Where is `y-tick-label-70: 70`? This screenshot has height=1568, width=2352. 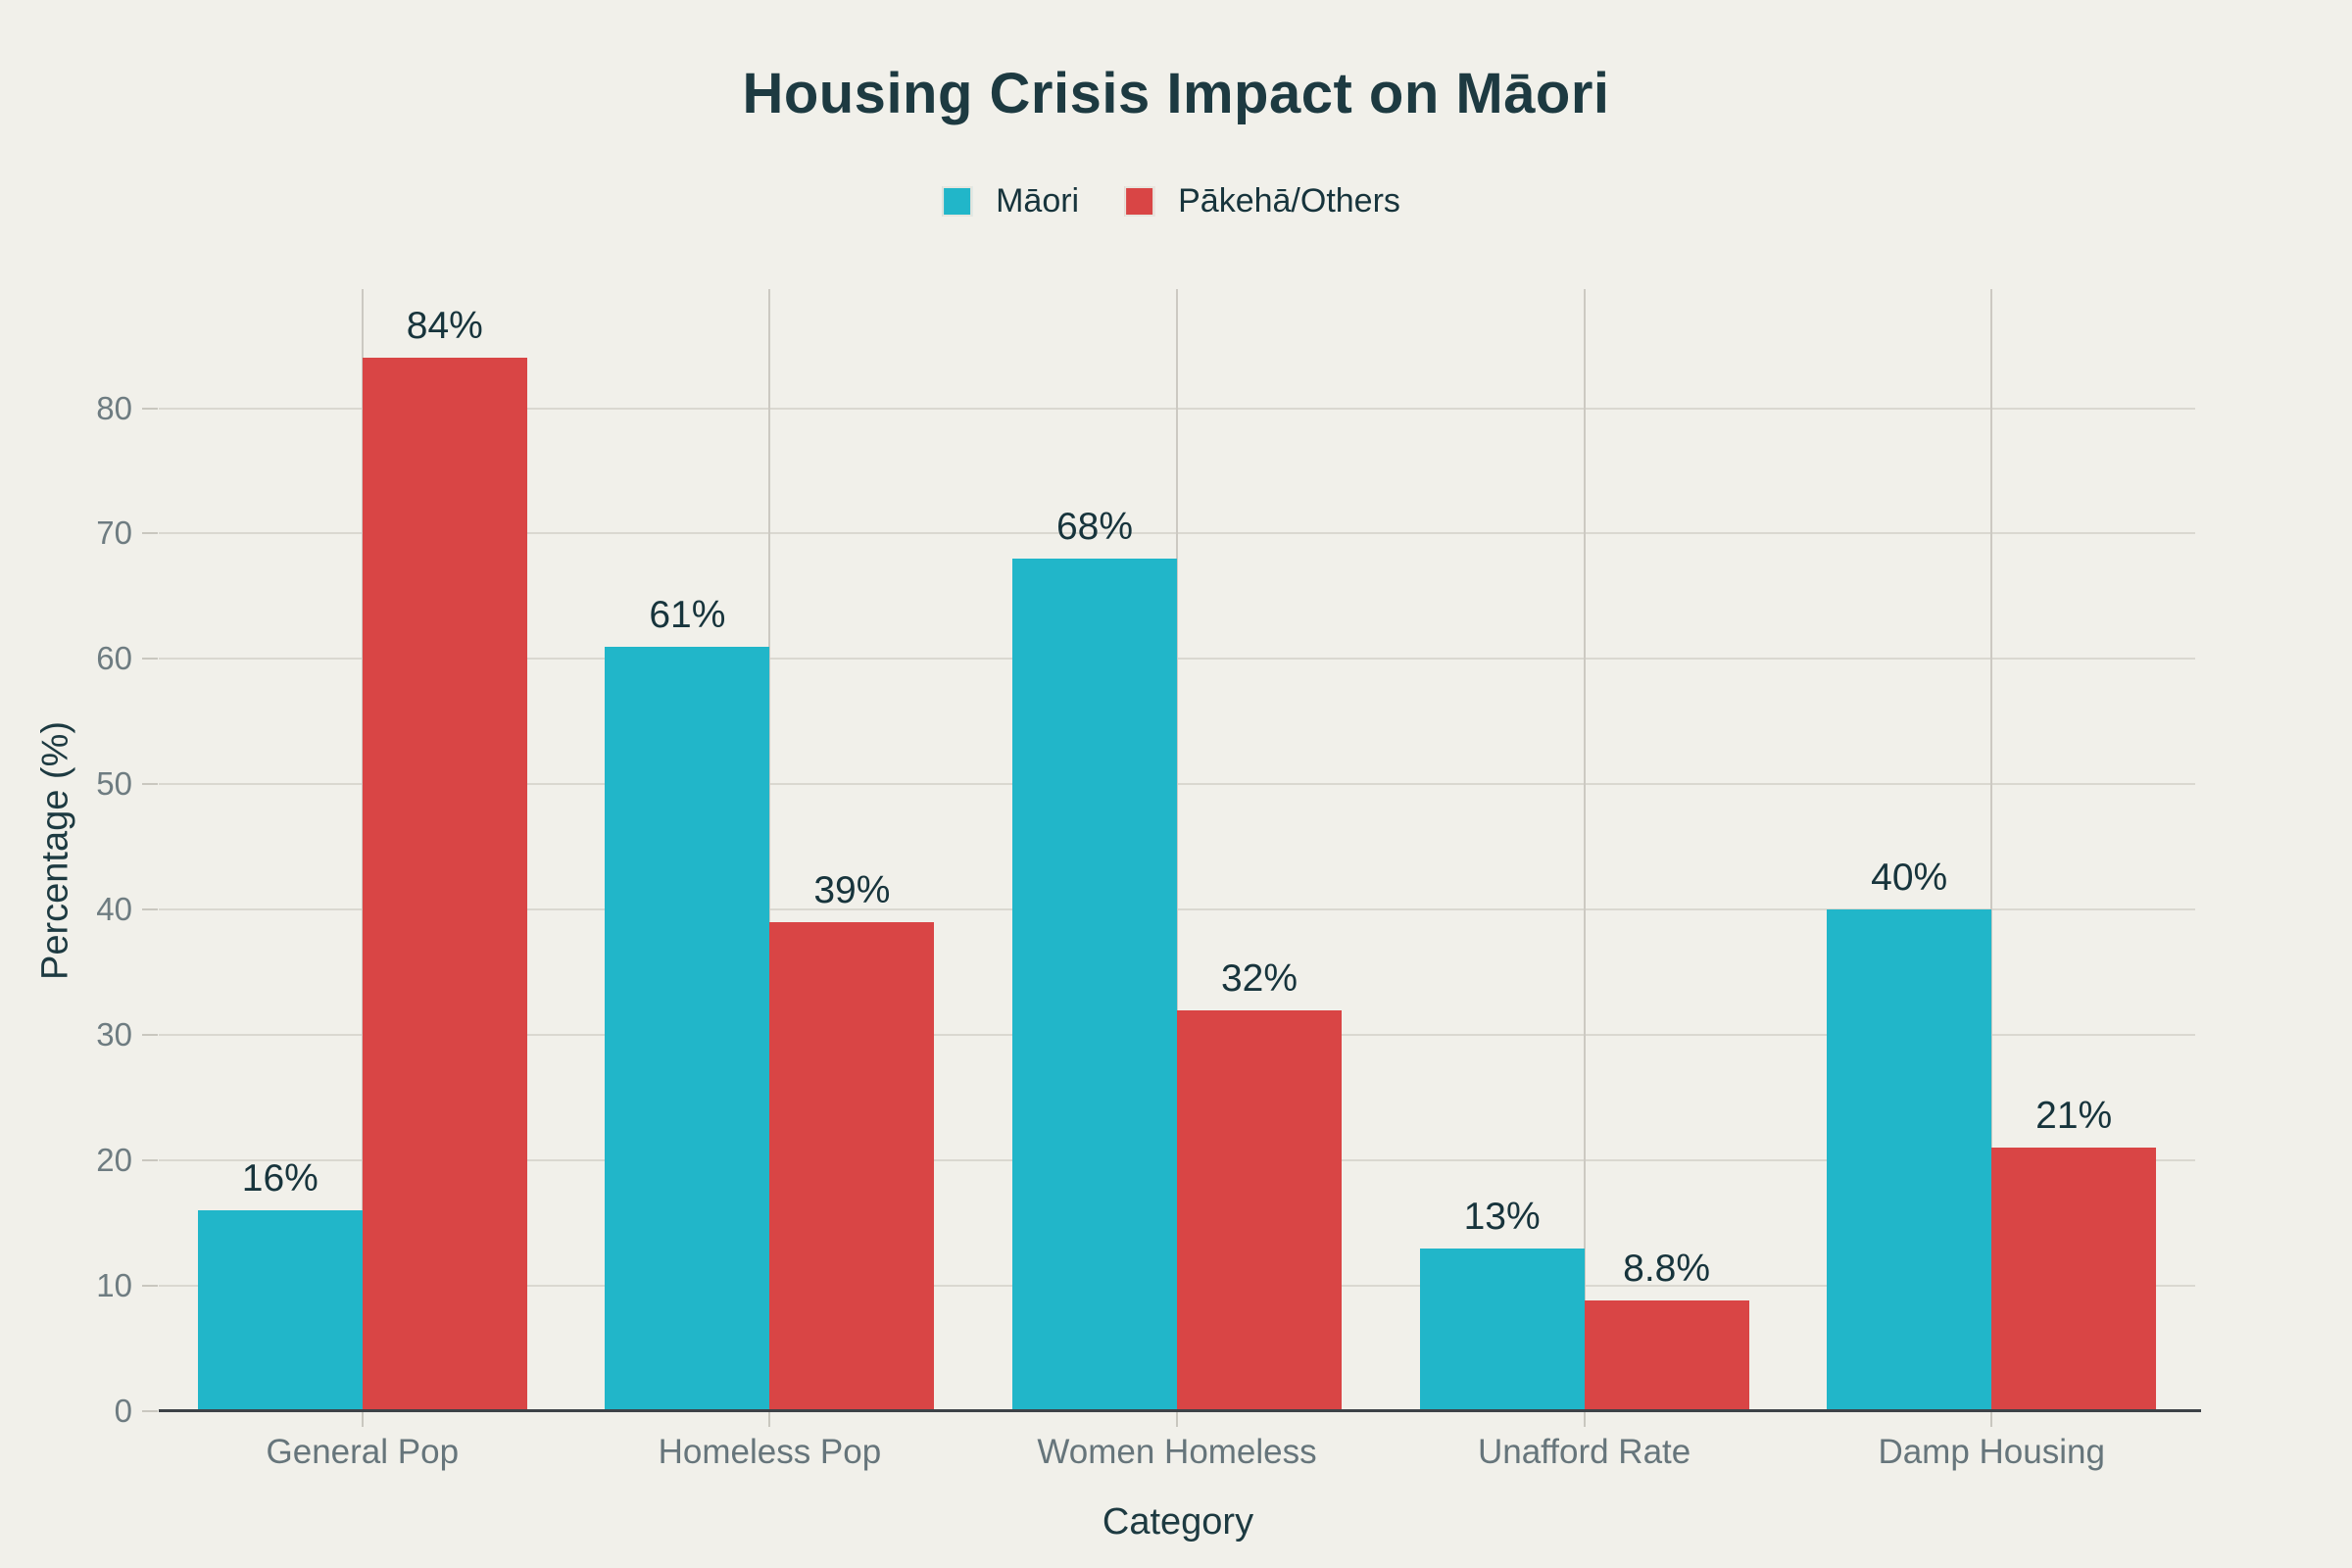 y-tick-label-70: 70 is located at coordinates (114, 533).